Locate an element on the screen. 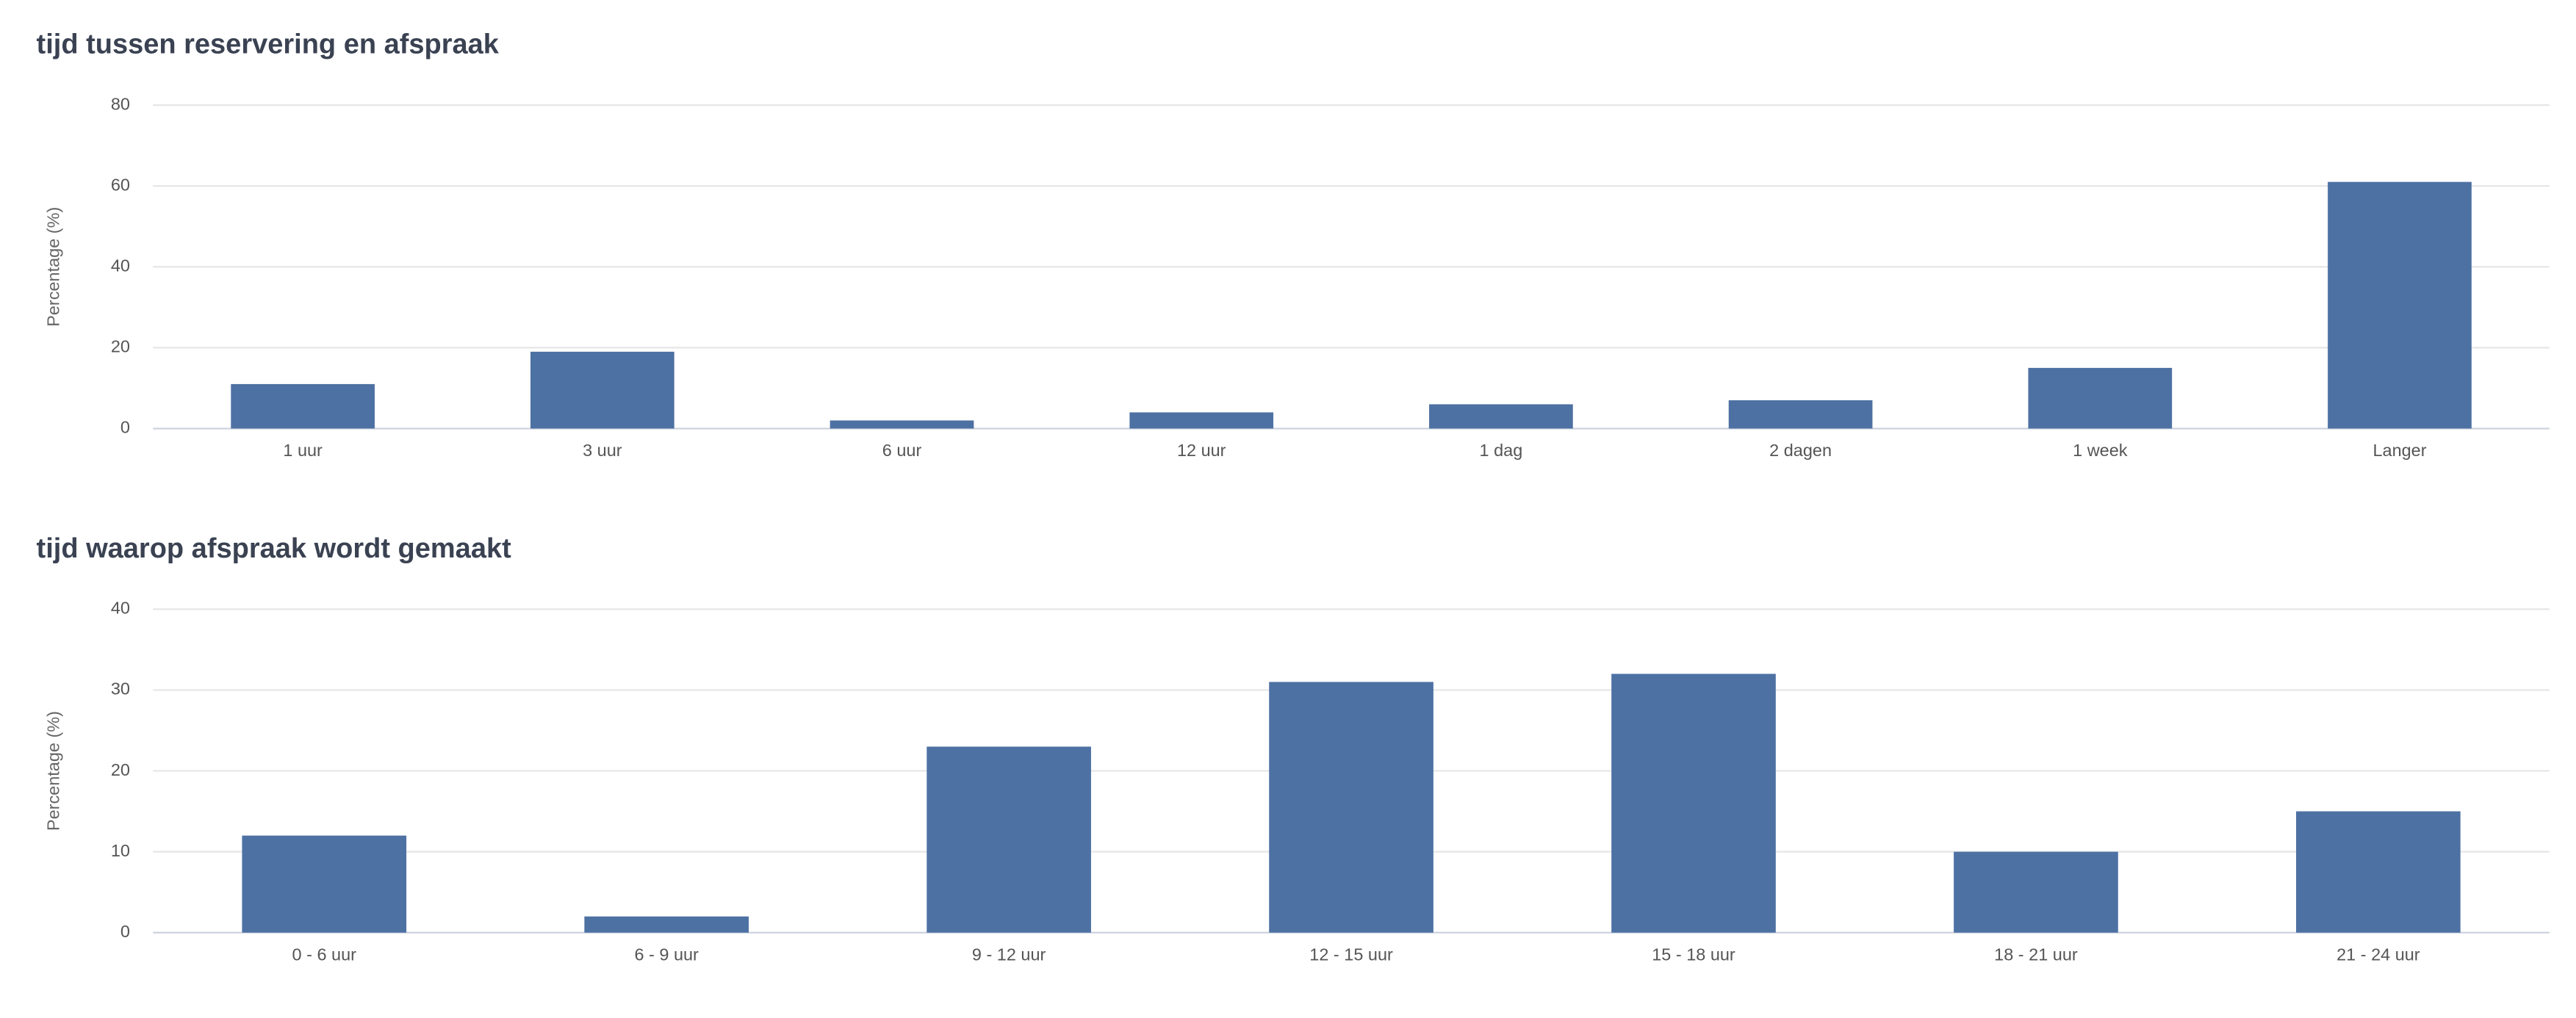 The image size is (2576, 1018). y-tick-label: 30 is located at coordinates (120, 688).